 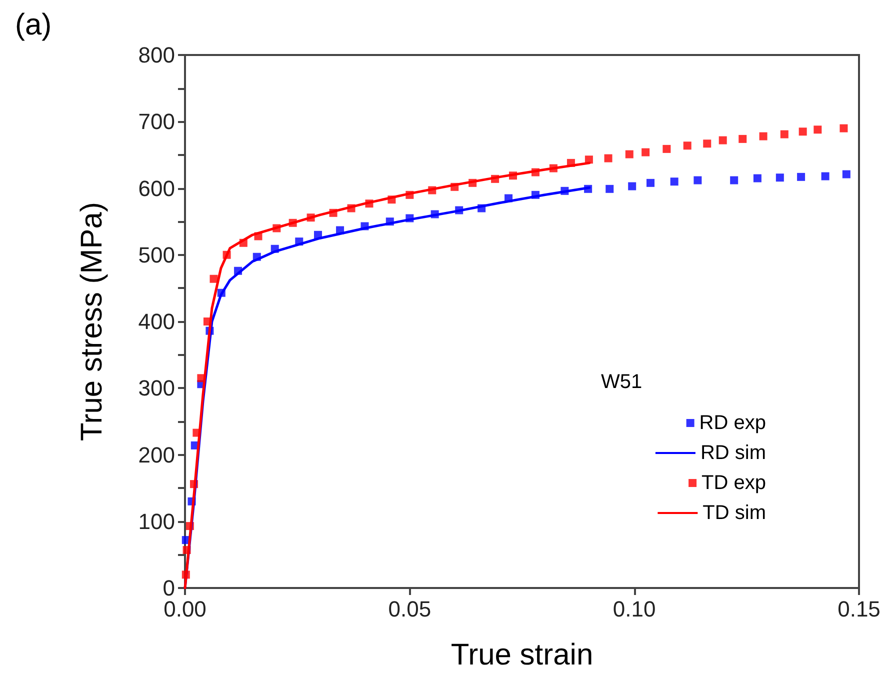 What do you see at coordinates (33, 25) in the screenshot?
I see `text: (a)` at bounding box center [33, 25].